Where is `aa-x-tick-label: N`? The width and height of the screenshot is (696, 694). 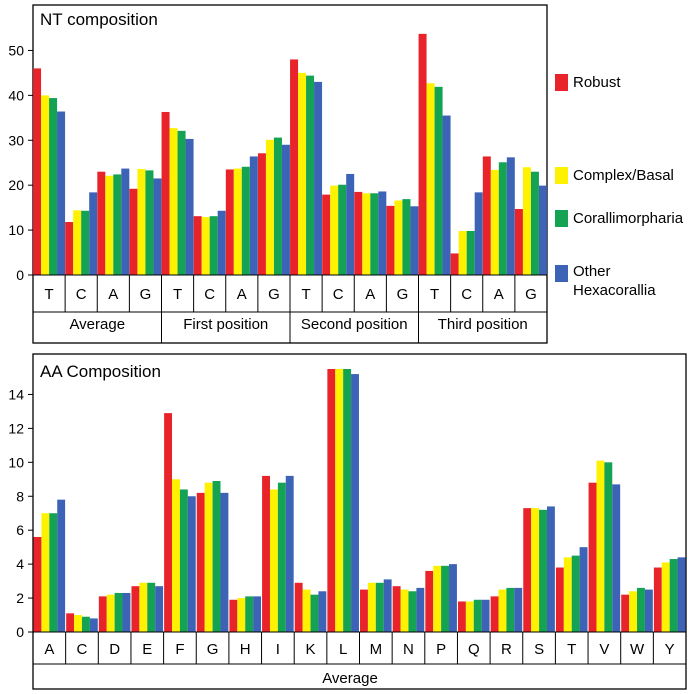 aa-x-tick-label: N is located at coordinates (408, 649).